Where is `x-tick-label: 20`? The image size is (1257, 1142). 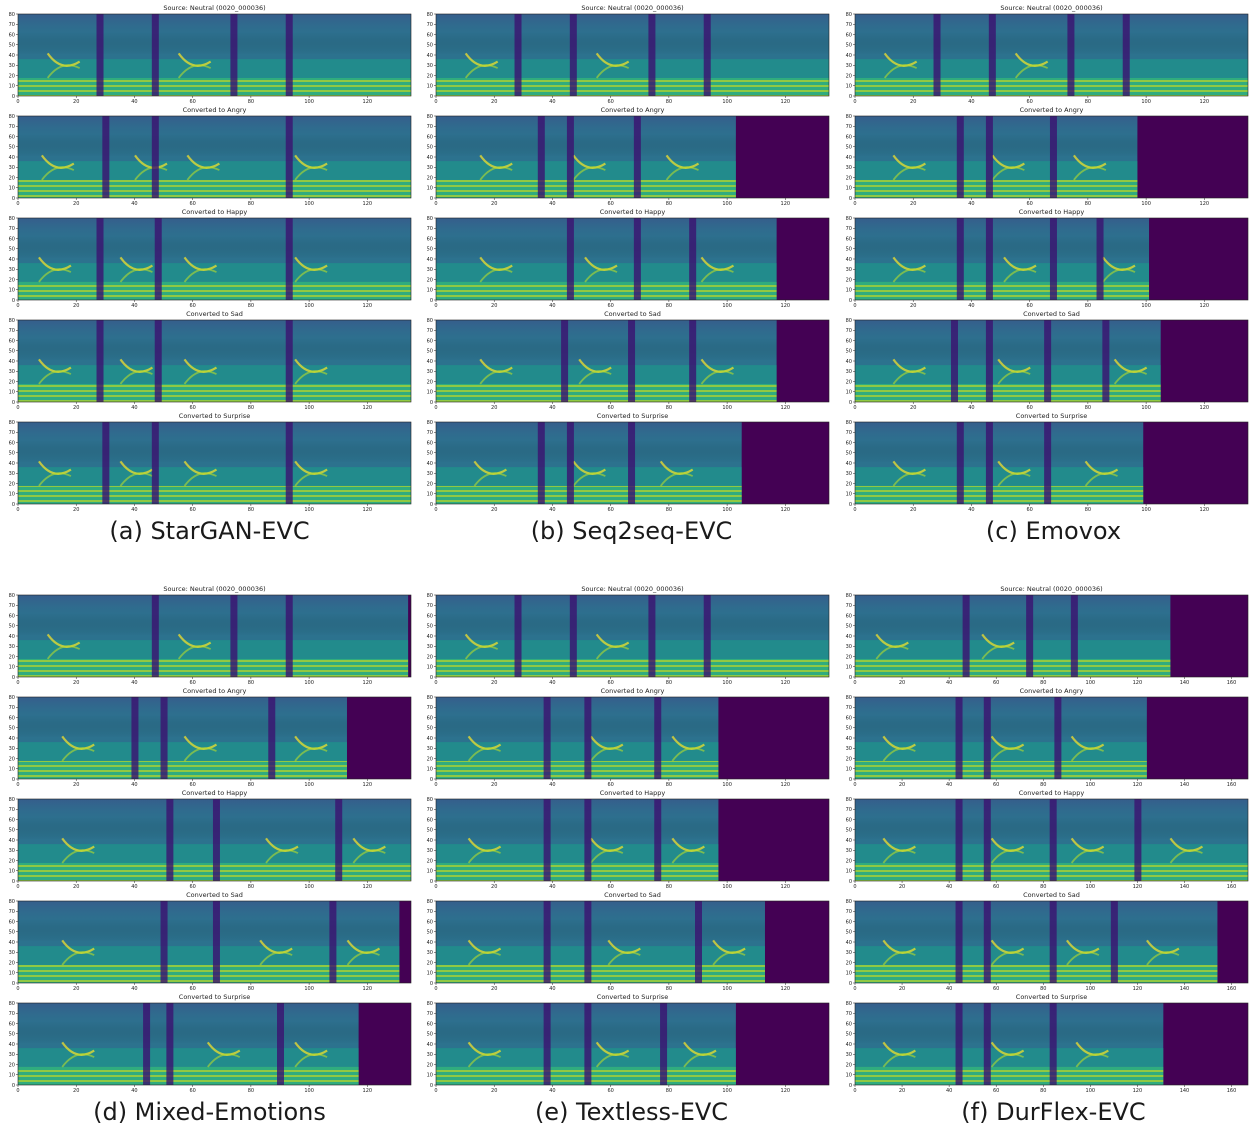 x-tick-label: 20 is located at coordinates (902, 785).